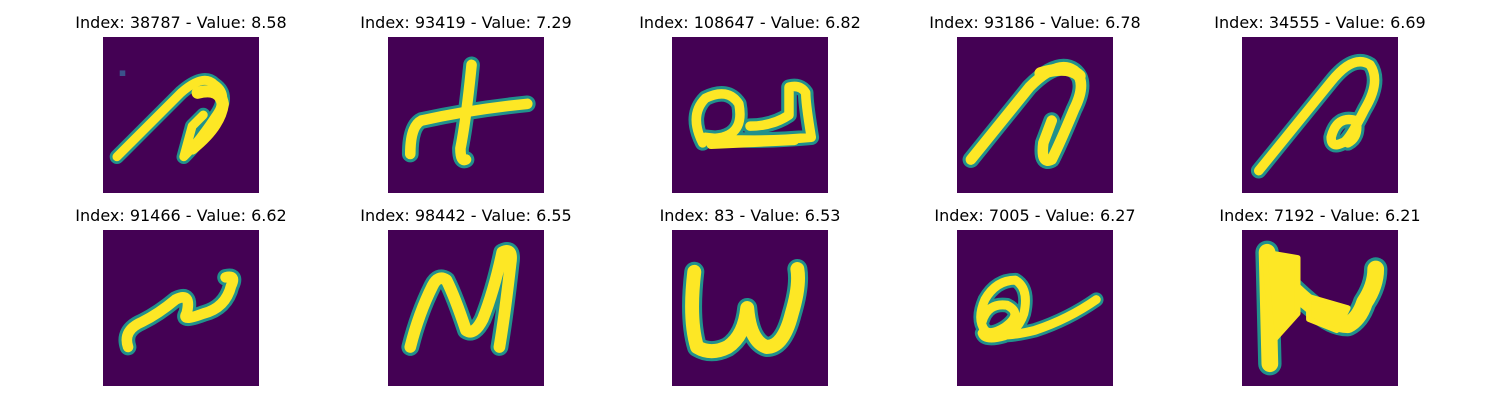 Image resolution: width=1500 pixels, height=400 pixels. What do you see at coordinates (1035, 22) in the screenshot?
I see `panel-title: Index: 93186 - Value: 6.78` at bounding box center [1035, 22].